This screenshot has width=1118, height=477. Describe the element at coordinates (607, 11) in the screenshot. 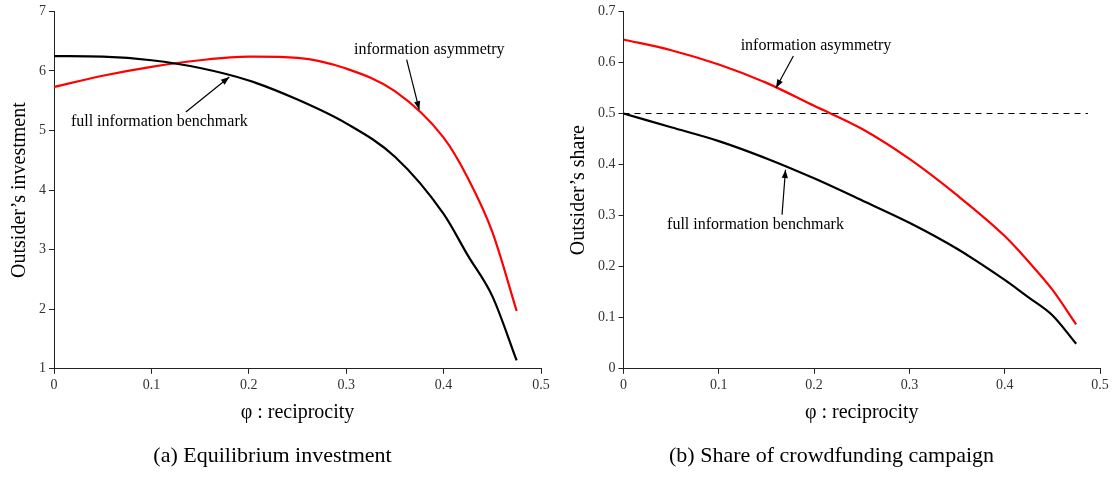

I see `y-tick-label: 0.7` at that location.